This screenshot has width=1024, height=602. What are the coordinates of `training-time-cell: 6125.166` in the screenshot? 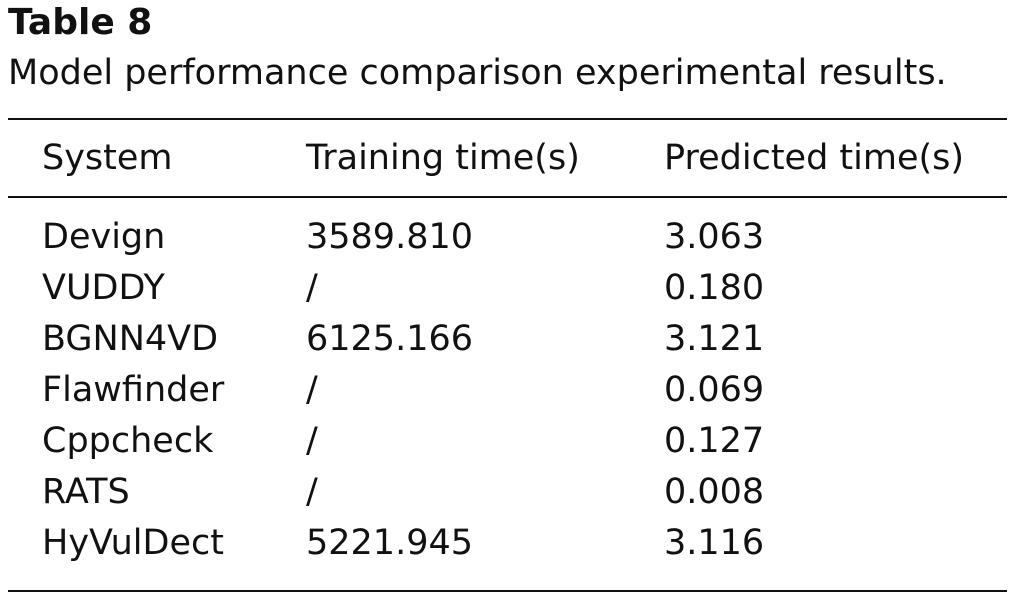 It's located at (390, 339).